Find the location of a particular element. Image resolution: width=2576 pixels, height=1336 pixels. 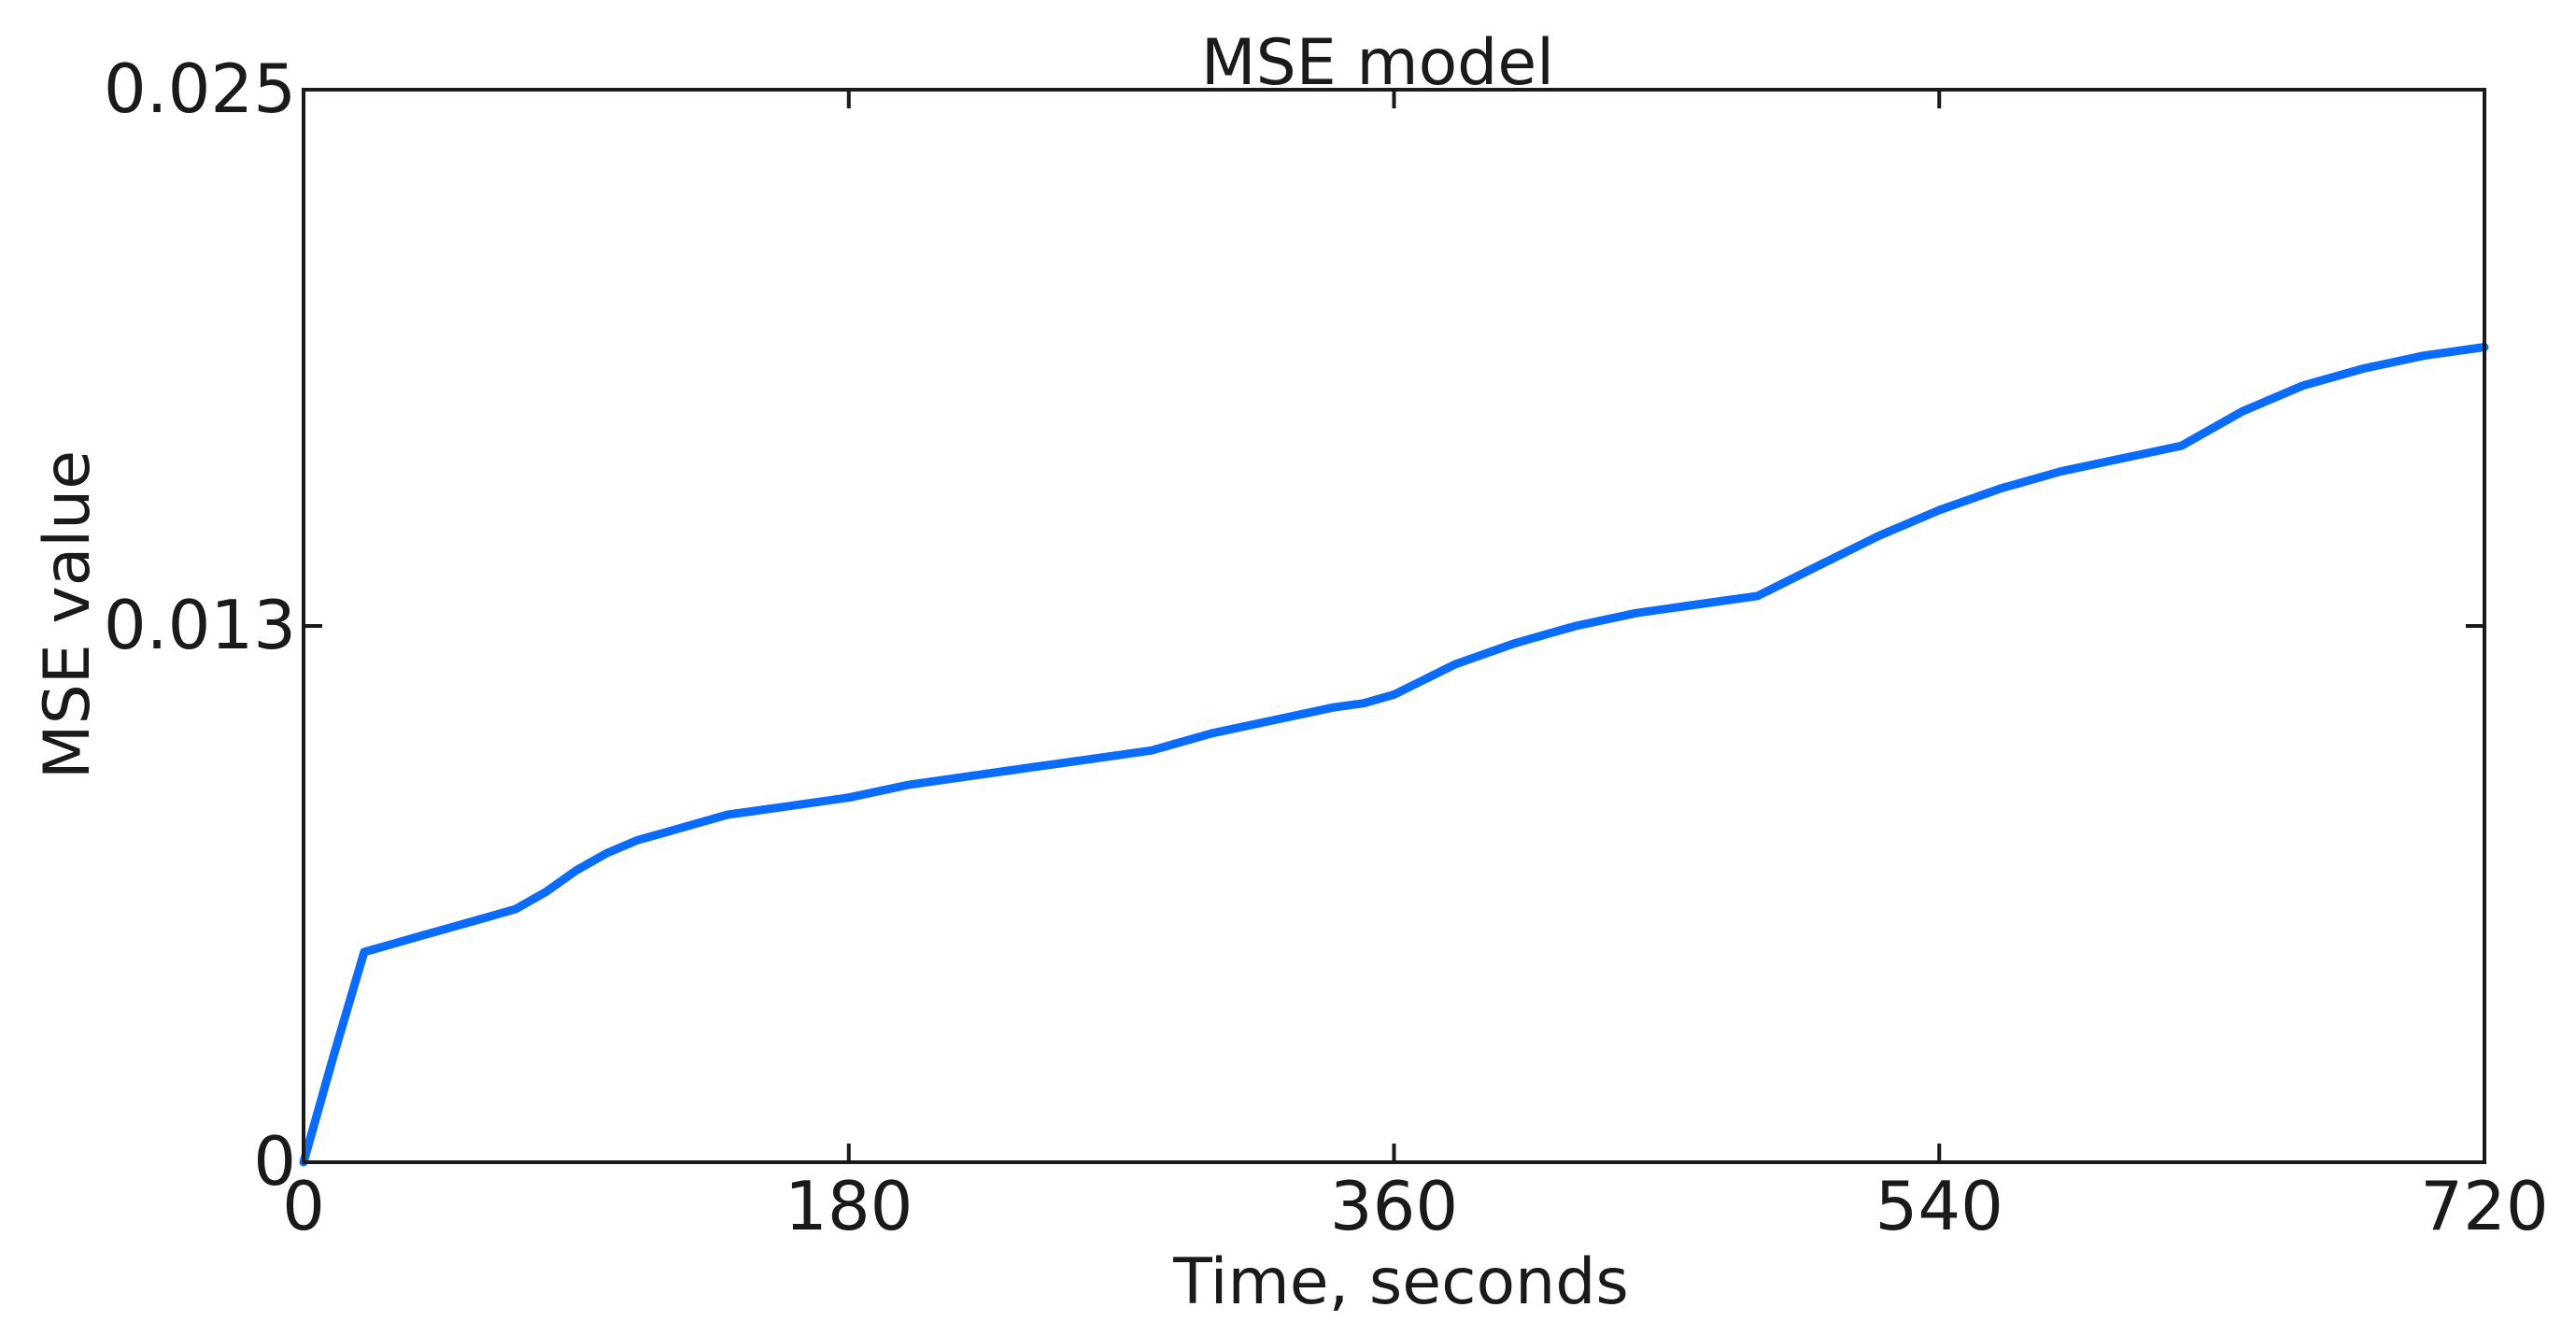

x-tick-label: 360 is located at coordinates (1394, 1206).